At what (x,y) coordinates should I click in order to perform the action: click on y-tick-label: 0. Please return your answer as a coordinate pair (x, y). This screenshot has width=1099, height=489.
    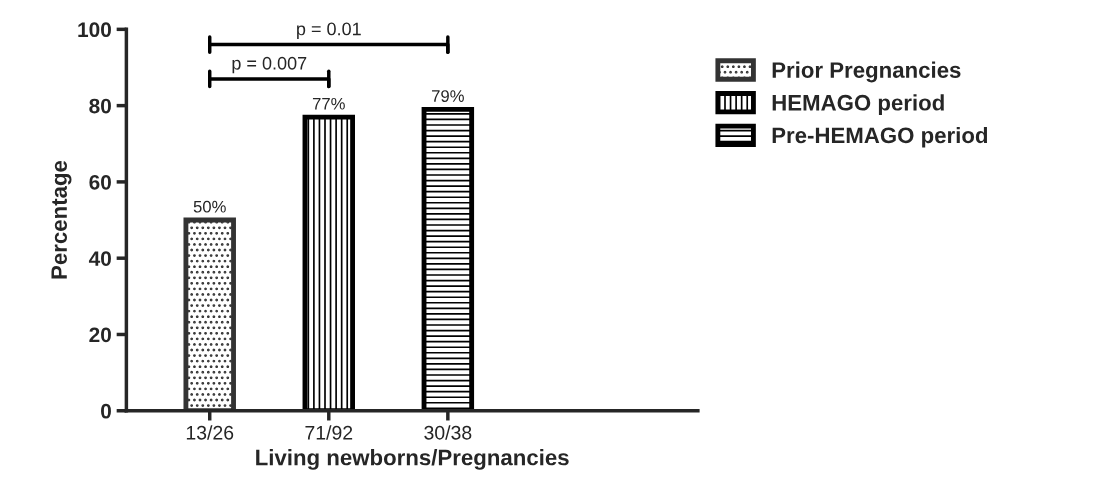
    Looking at the image, I should click on (106, 411).